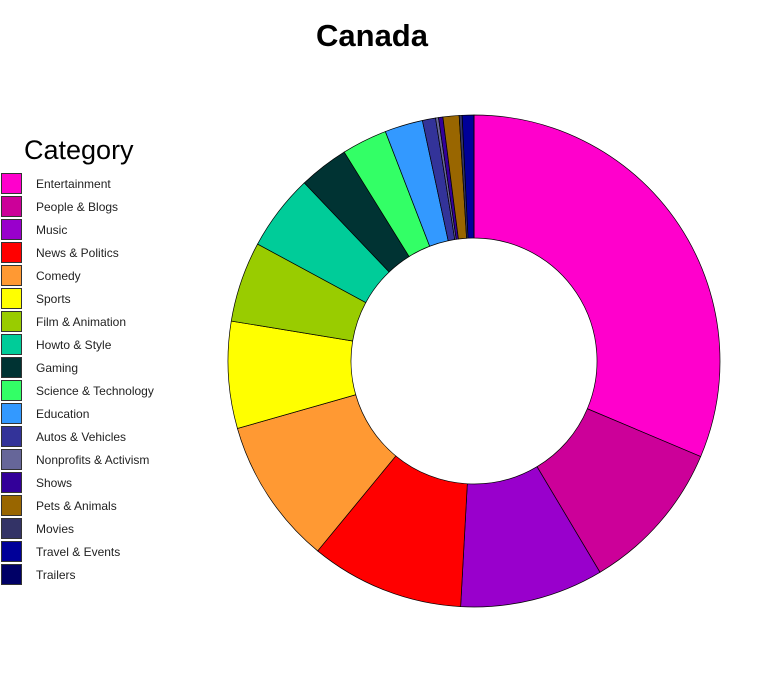 This screenshot has height=686, width=783. Describe the element at coordinates (372, 35) in the screenshot. I see `chart-title: Canada` at that location.